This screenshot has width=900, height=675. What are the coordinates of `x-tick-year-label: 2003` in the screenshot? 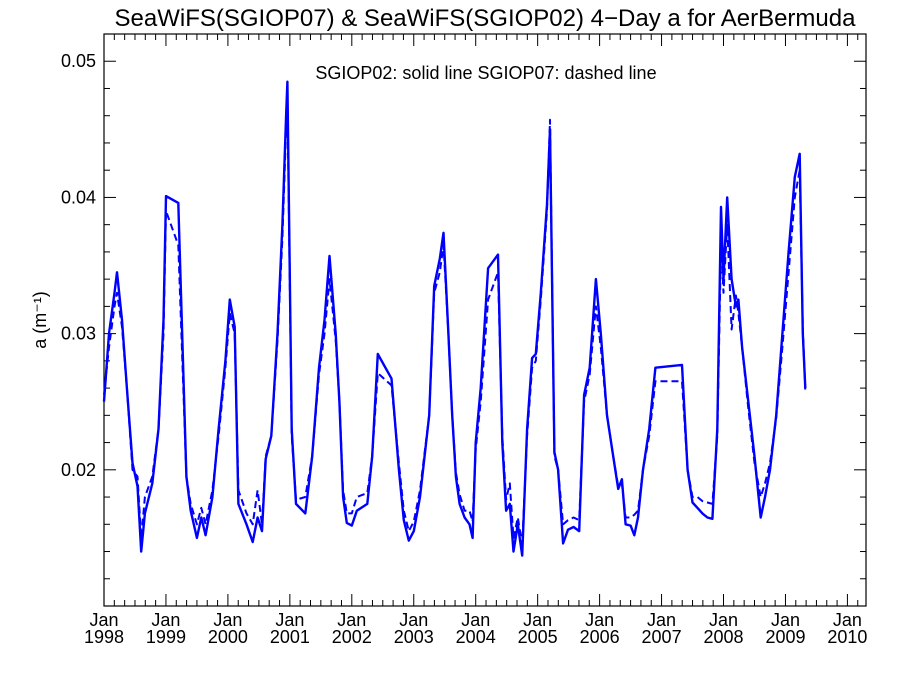 It's located at (414, 637).